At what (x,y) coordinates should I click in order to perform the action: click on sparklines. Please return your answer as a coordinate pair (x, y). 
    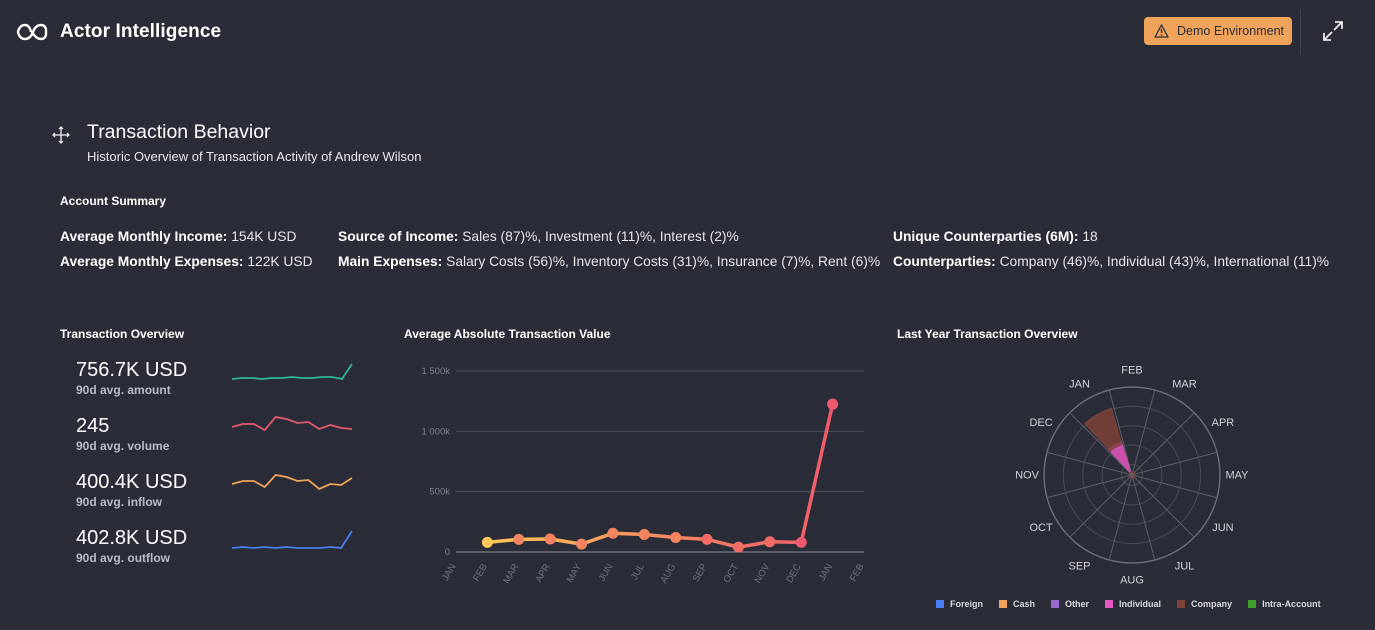
    Looking at the image, I should click on (292, 456).